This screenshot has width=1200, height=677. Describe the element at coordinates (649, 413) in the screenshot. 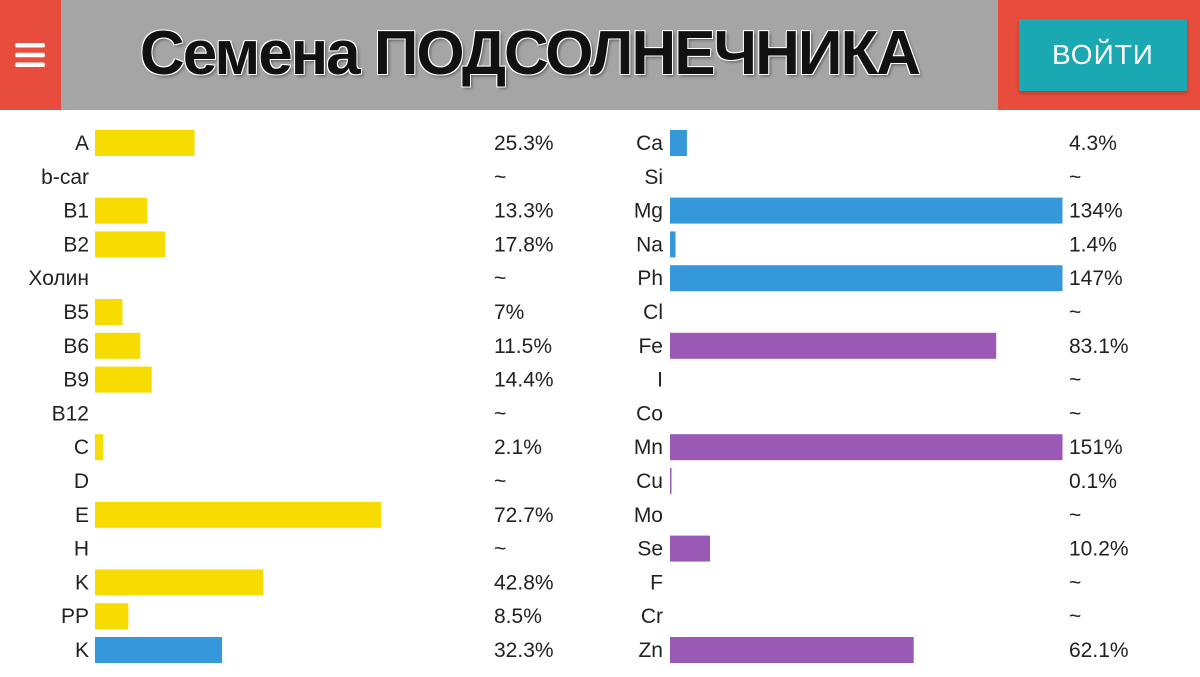

I see `category-label: Co` at that location.